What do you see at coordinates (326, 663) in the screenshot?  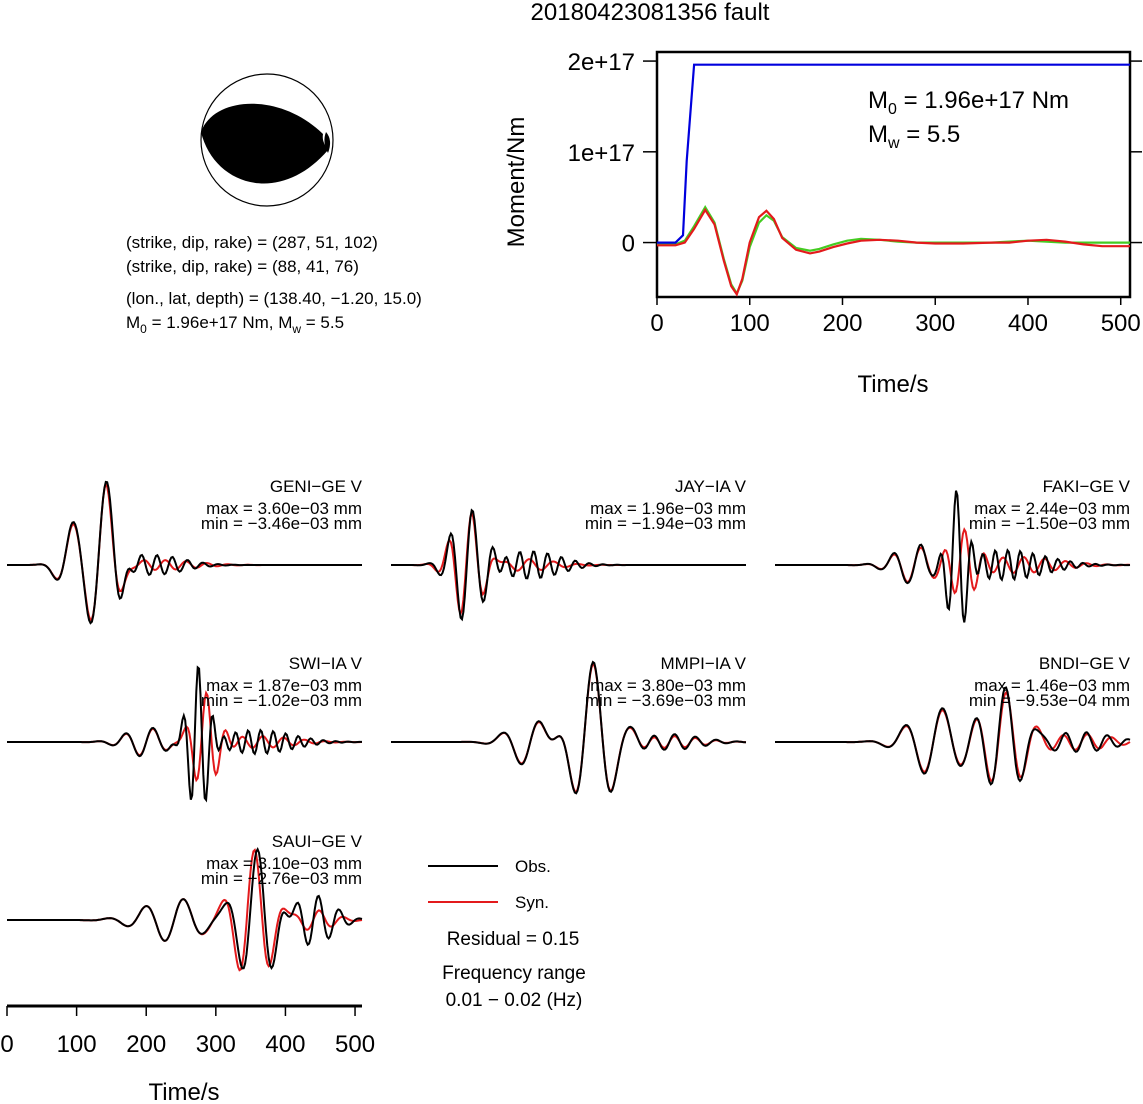 I see `station-label: SWI−IA V` at bounding box center [326, 663].